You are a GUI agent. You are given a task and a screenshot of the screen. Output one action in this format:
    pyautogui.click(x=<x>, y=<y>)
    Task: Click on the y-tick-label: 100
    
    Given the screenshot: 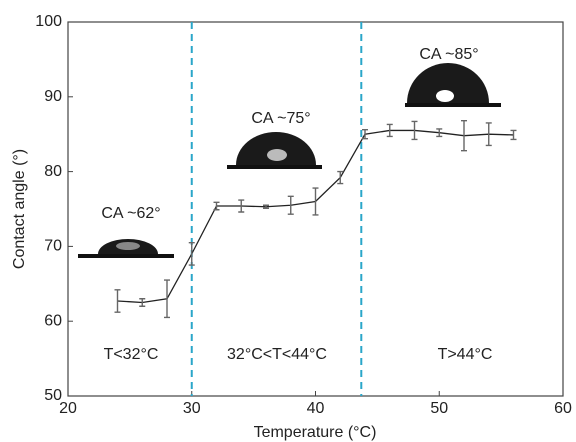 What is the action you would take?
    pyautogui.click(x=48, y=21)
    